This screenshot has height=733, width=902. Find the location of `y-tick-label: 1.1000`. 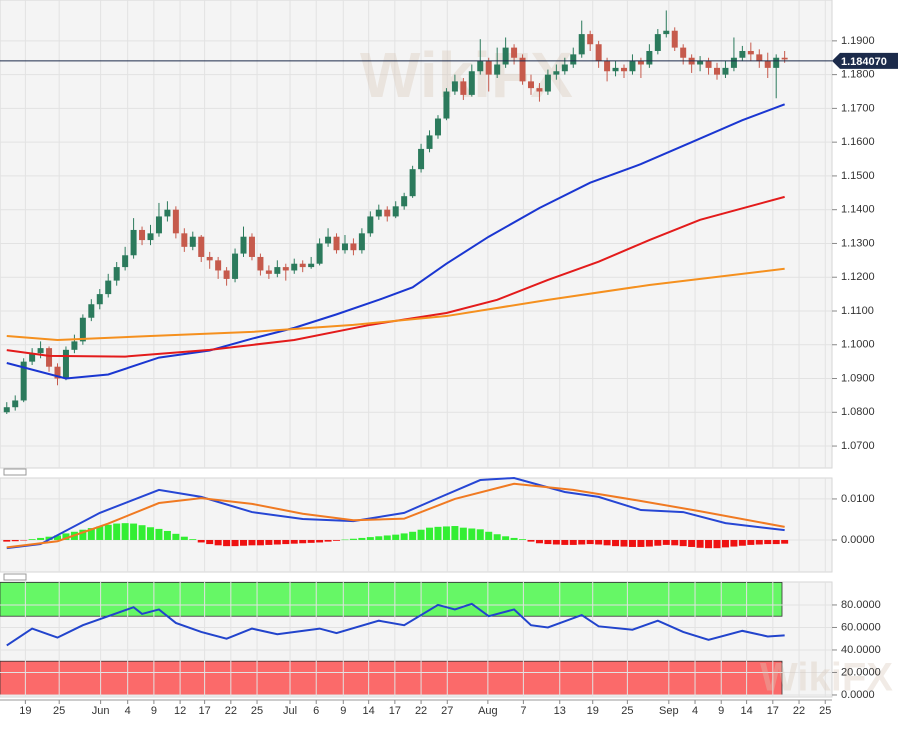

y-tick-label: 1.1000 is located at coordinates (858, 345).